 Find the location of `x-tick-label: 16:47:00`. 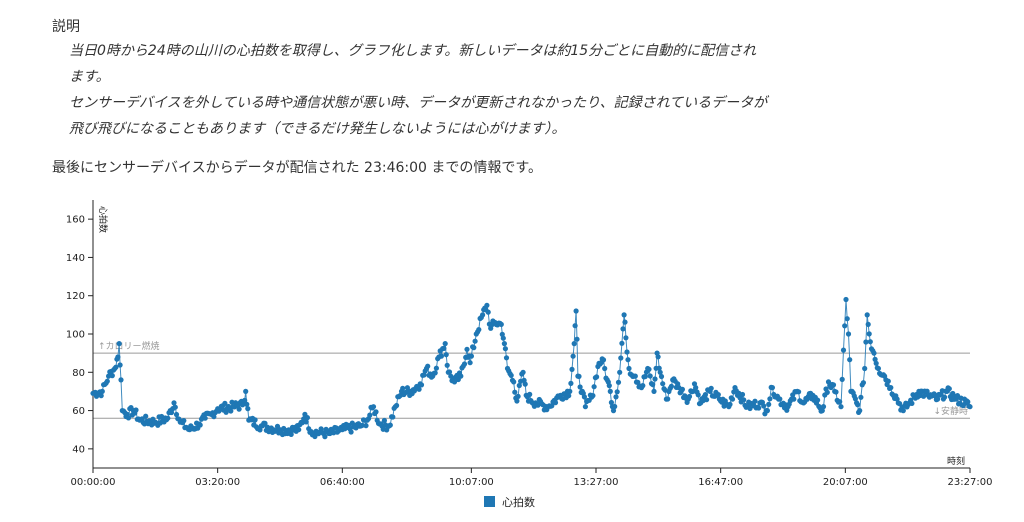

x-tick-label: 16:47:00 is located at coordinates (720, 482).